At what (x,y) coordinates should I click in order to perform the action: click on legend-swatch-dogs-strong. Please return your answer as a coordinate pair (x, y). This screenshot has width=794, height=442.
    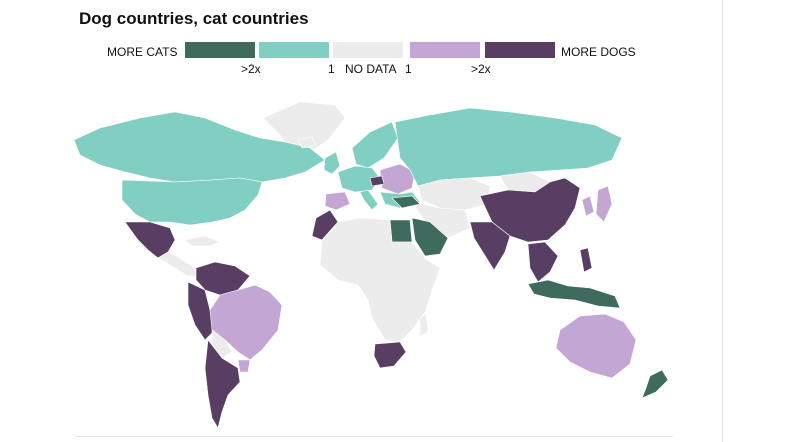
    Looking at the image, I should click on (520, 50).